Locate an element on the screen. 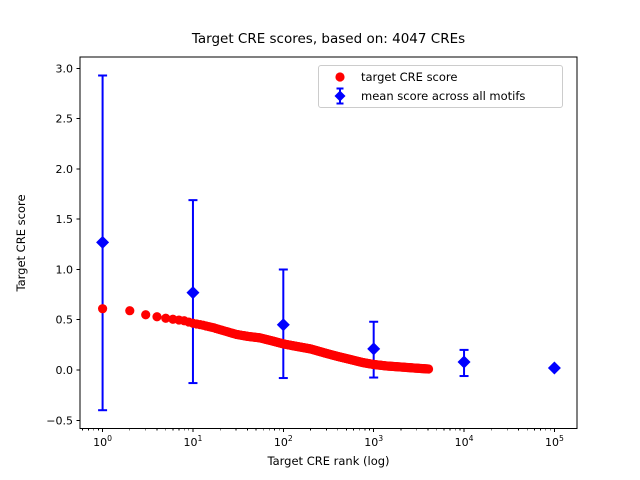 The image size is (640, 480). y-tick-label: 0.0 is located at coordinates (65, 370).